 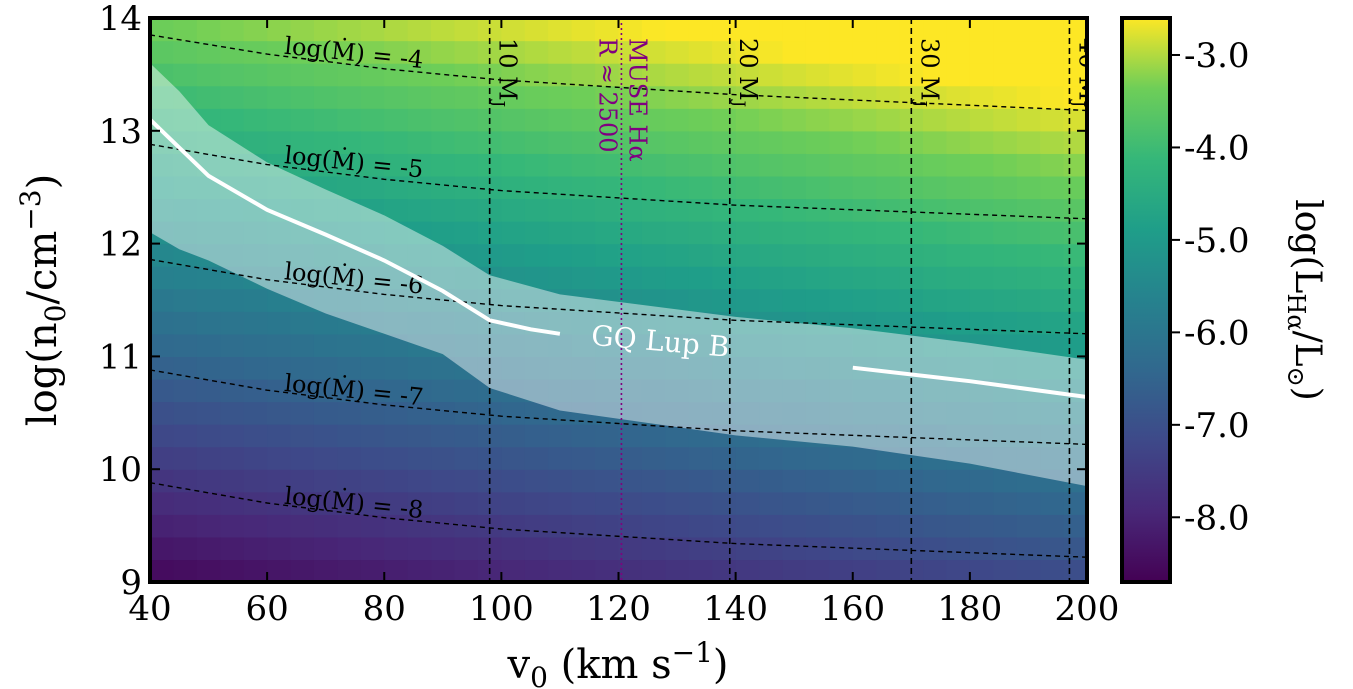 I want to click on mdot-line, so click(x=618, y=520).